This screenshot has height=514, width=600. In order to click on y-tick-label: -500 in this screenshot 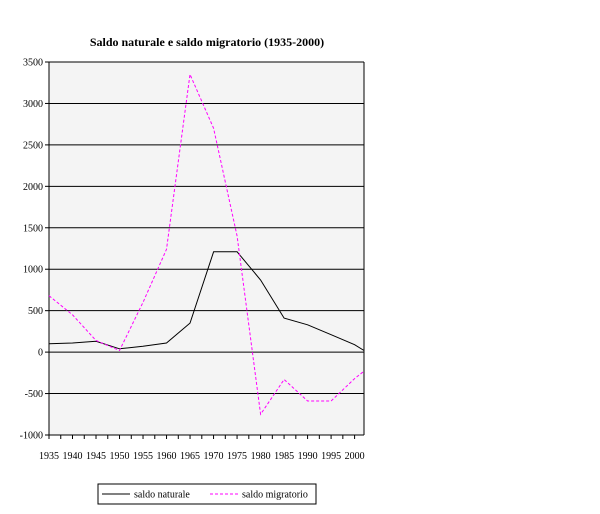, I will do `click(34, 394)`.